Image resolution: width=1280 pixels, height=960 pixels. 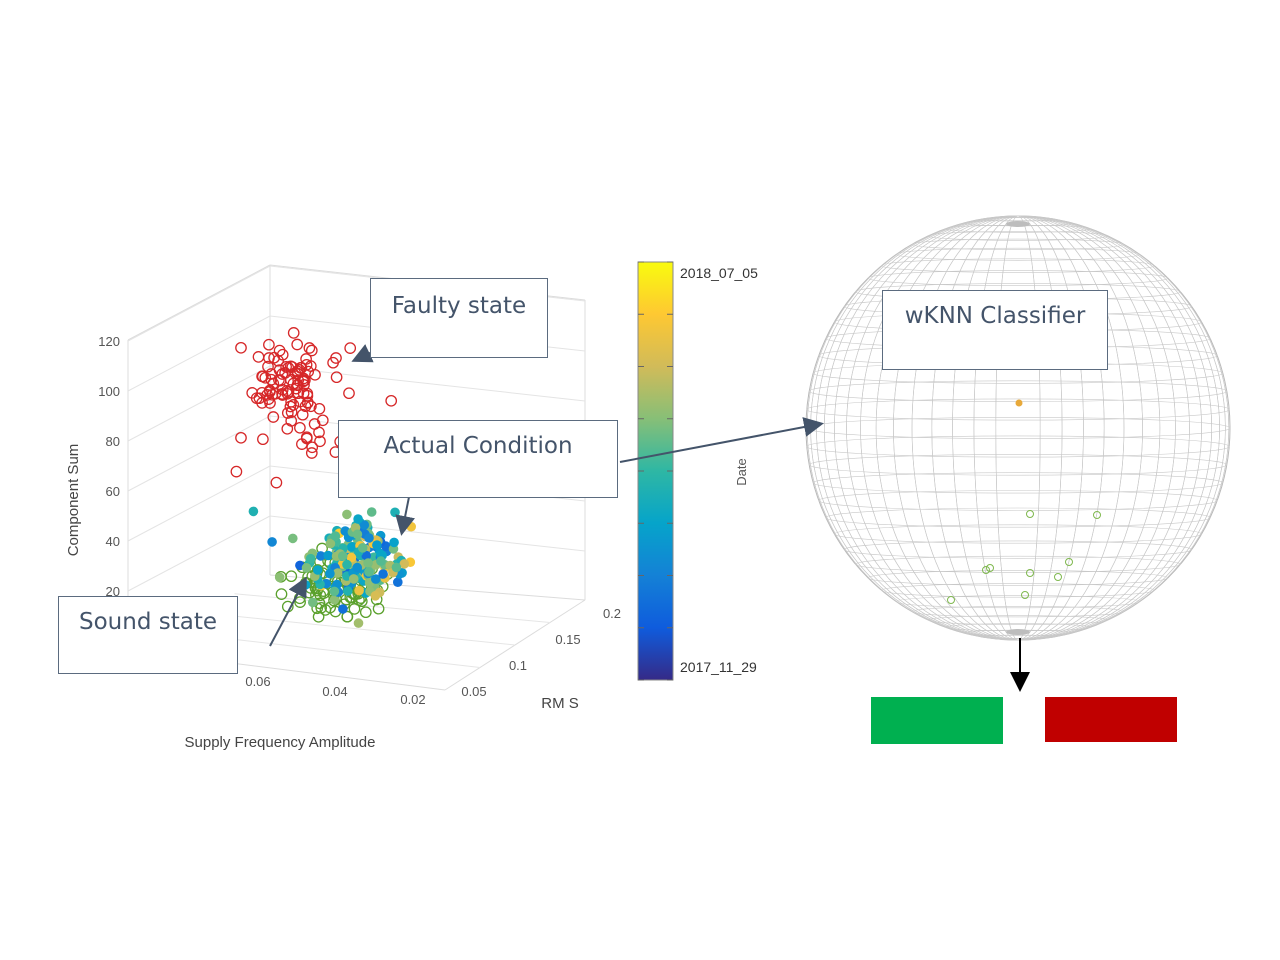 I want to click on z-axis-label: Component Sum, so click(x=73, y=500).